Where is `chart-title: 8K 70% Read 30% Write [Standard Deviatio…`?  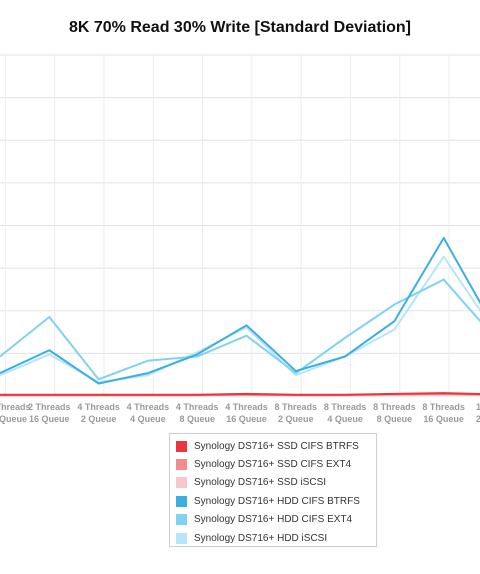
chart-title: 8K 70% Read 30% Write [Standard Deviatio… is located at coordinates (240, 27).